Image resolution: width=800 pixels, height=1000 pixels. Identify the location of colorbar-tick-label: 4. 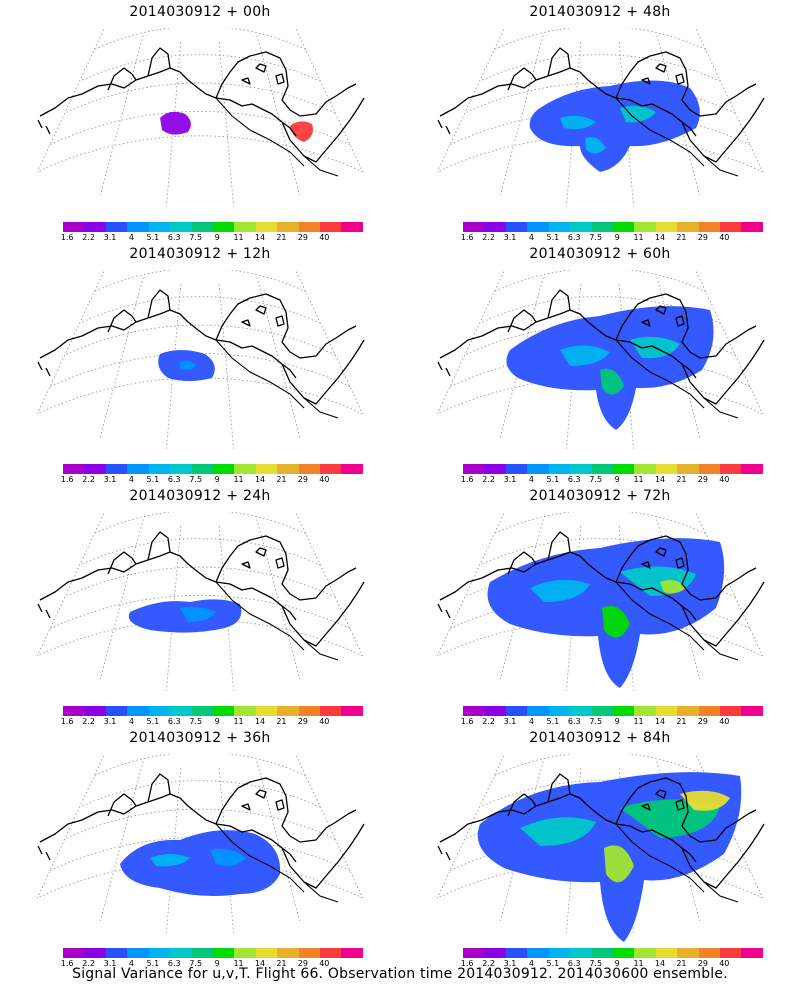
(531, 963).